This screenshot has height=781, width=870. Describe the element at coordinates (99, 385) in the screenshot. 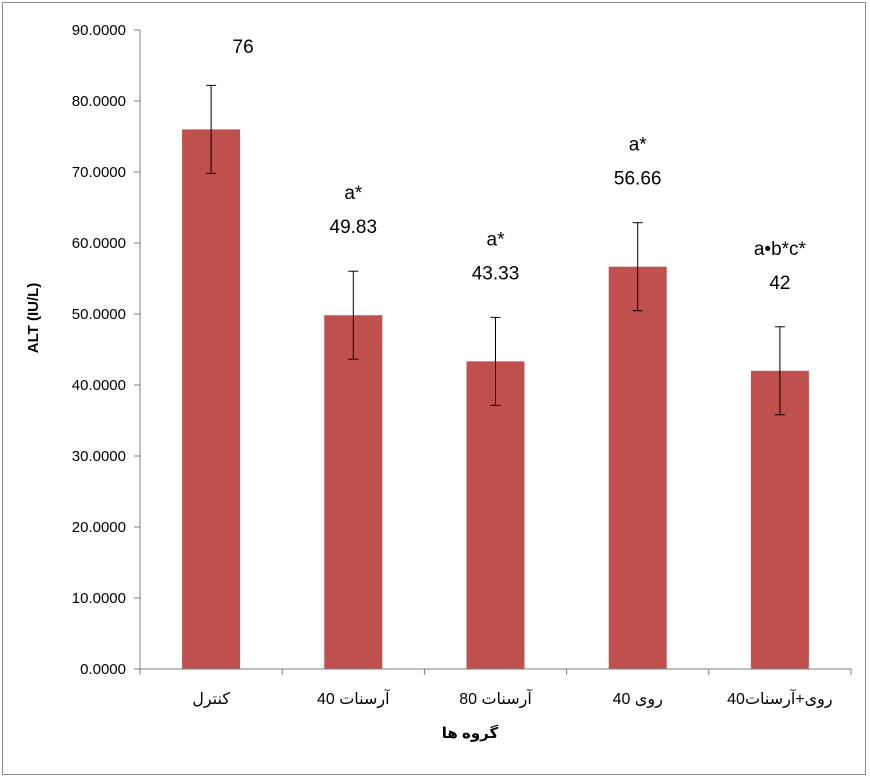

I see `y-tick-label: 40.0000` at that location.